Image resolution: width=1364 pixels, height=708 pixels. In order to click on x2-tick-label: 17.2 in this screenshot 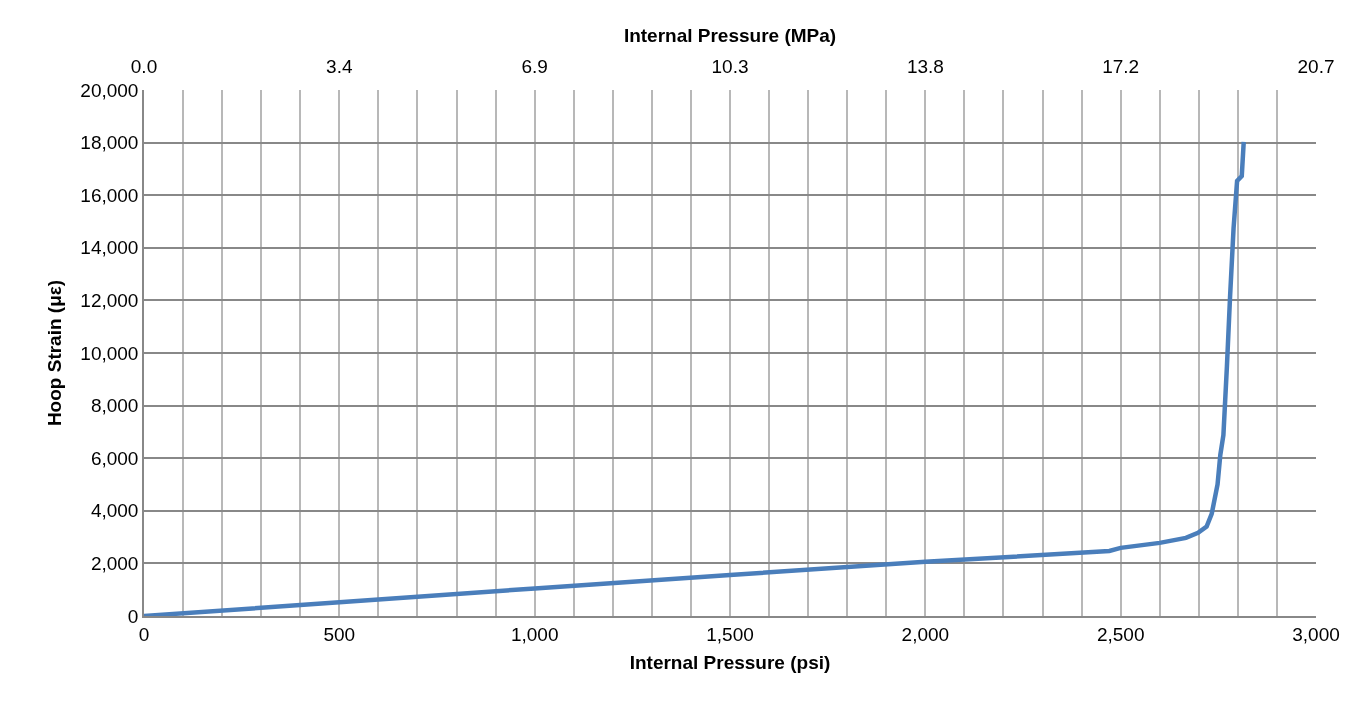, I will do `click(1121, 67)`.